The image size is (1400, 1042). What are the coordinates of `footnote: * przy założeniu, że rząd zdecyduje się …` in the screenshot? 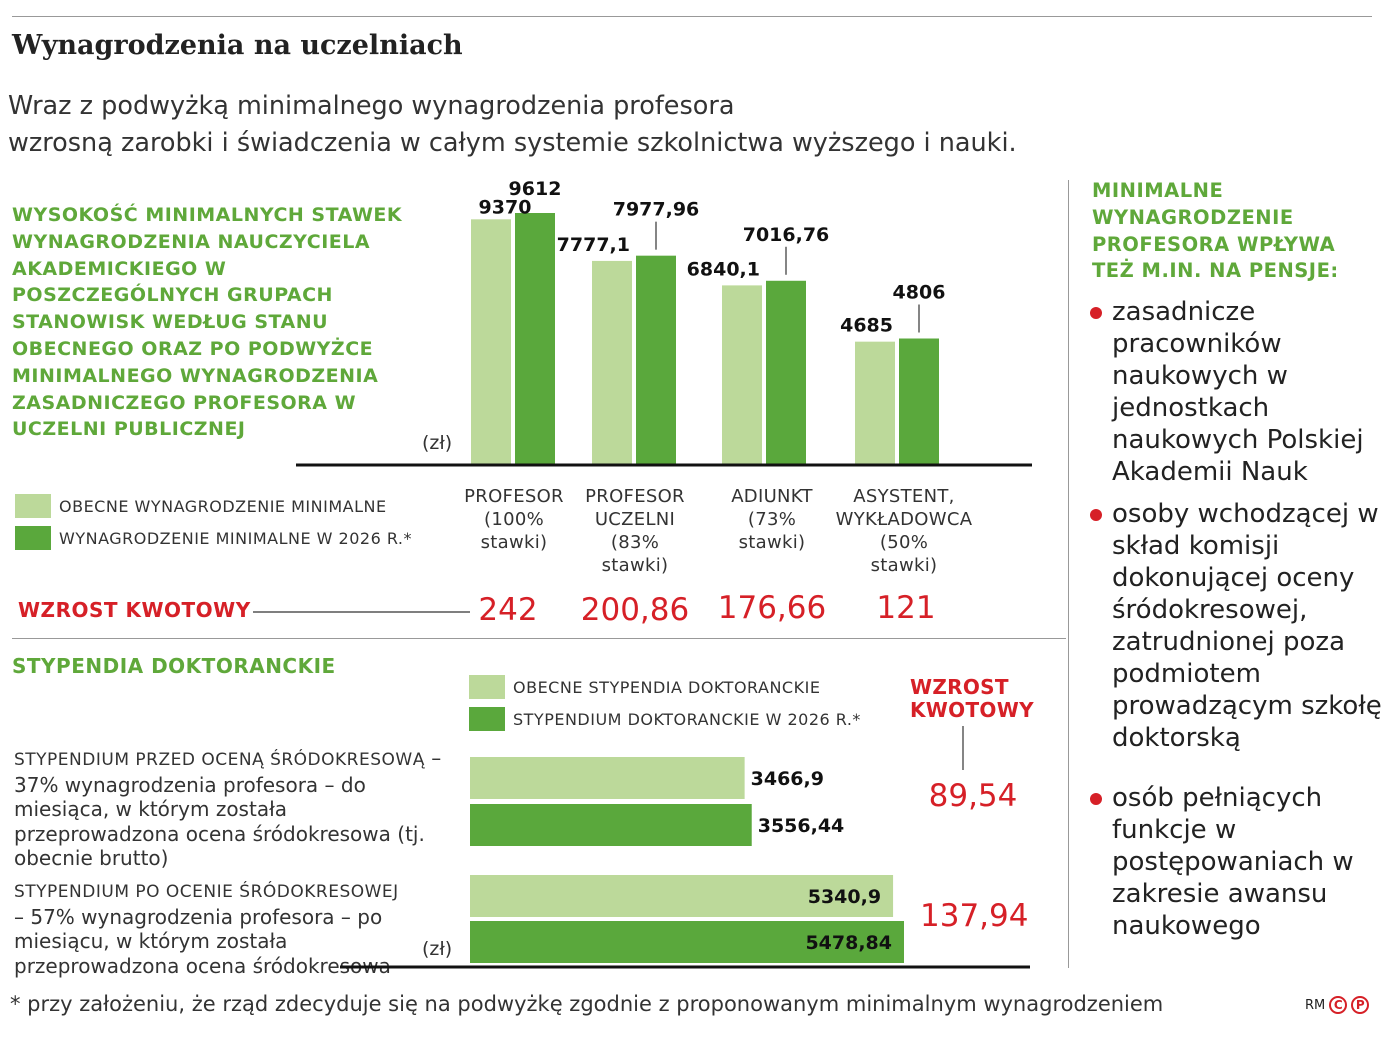 It's located at (587, 1004).